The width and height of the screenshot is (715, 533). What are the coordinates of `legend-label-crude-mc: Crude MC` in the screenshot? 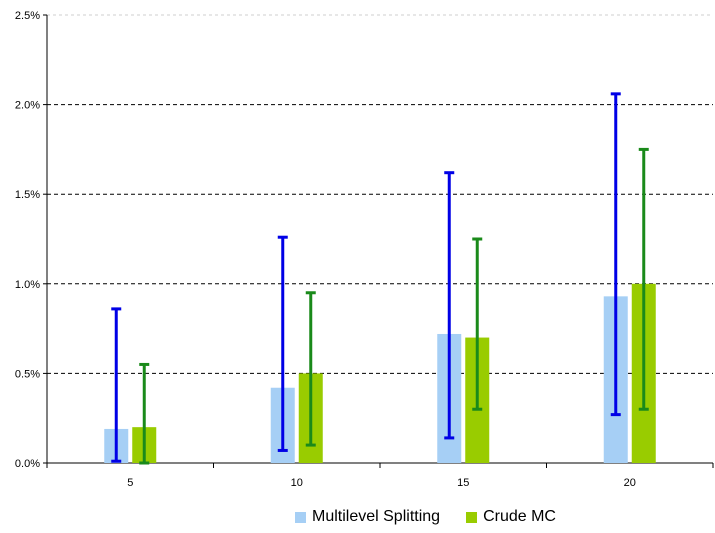 It's located at (519, 516).